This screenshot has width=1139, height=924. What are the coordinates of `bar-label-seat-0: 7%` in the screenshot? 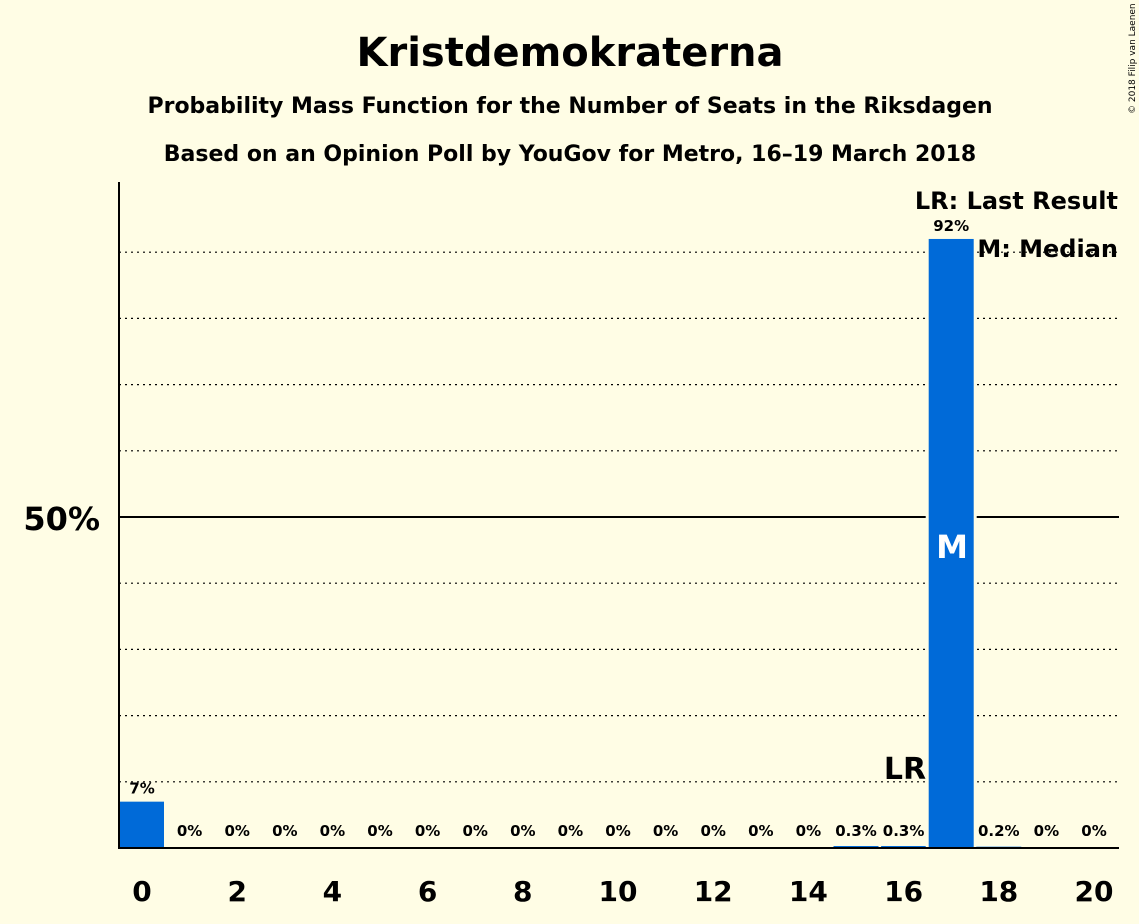 It's located at (141, 789).